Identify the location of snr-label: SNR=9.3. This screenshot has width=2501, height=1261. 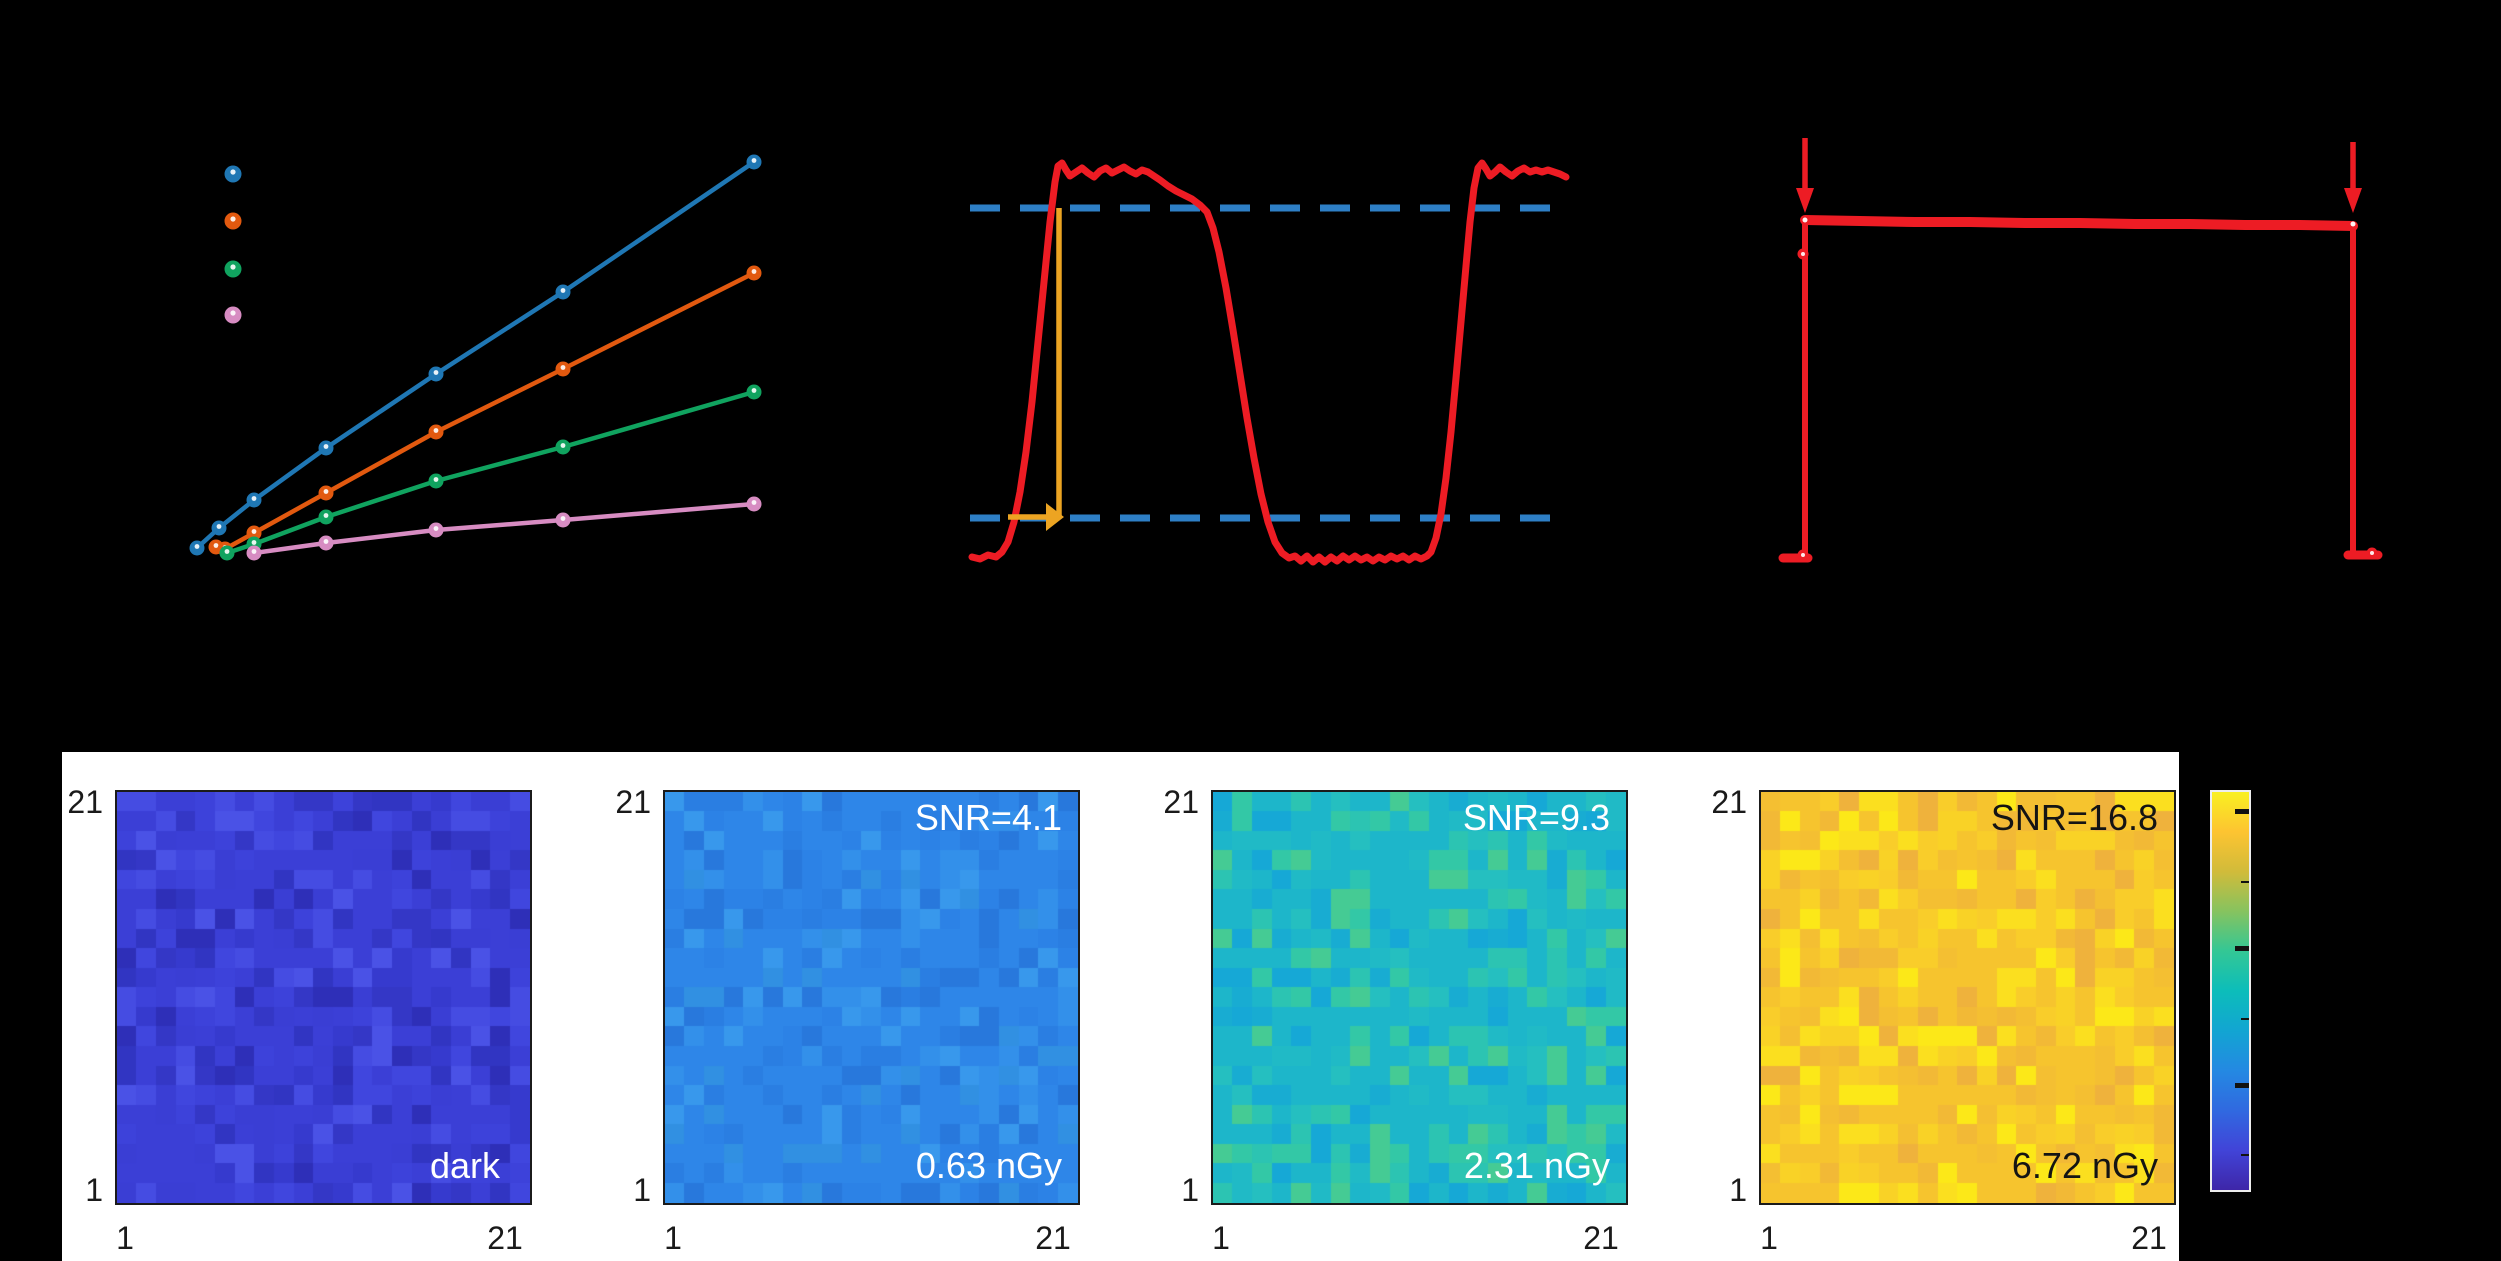
(1536, 817).